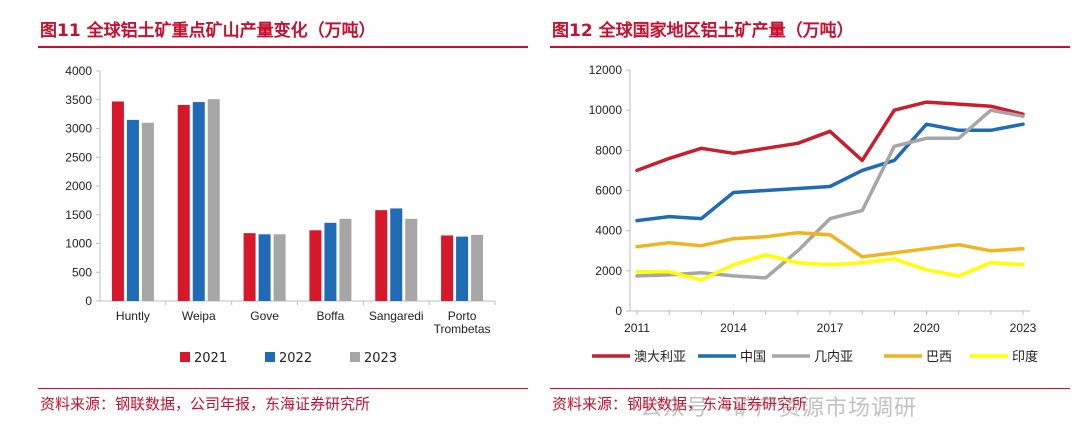  I want to click on x-tick-label: 2017, so click(830, 328).